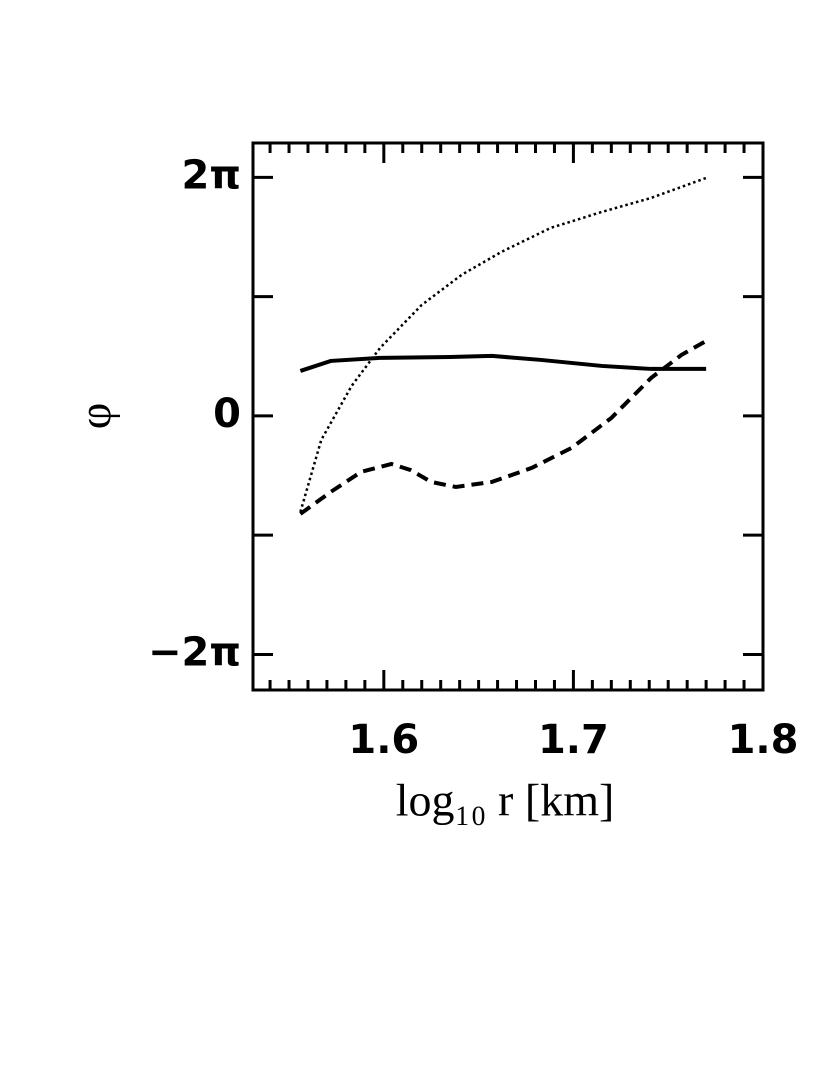 The width and height of the screenshot is (830, 1075). What do you see at coordinates (383, 740) in the screenshot?
I see `x-tick-label: 1.6` at bounding box center [383, 740].